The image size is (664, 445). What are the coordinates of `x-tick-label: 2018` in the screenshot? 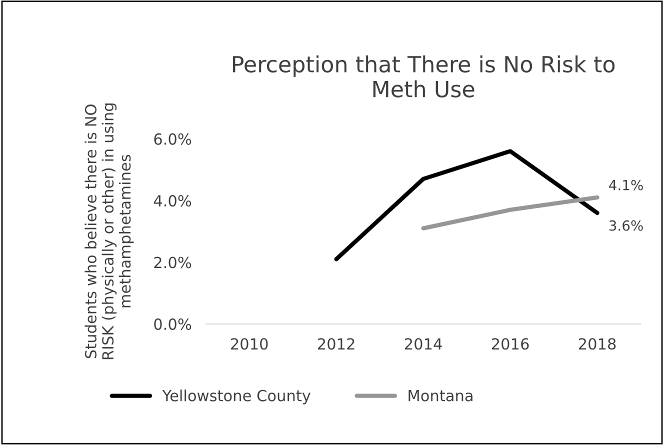 It's located at (597, 344).